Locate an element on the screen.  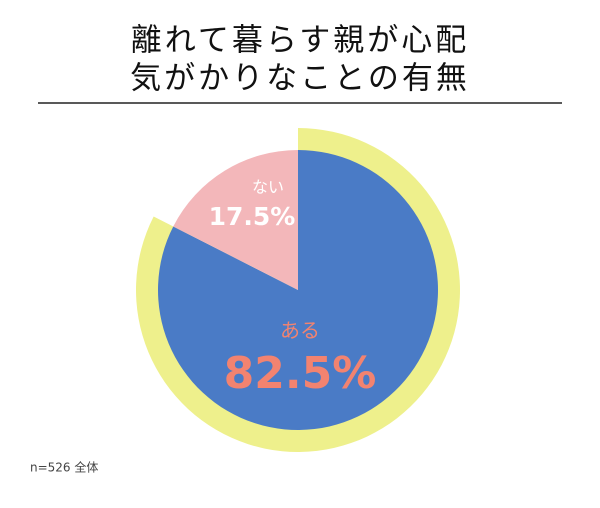
chart-title: 離れて暮らす親が心配 is located at coordinates (300, 41).